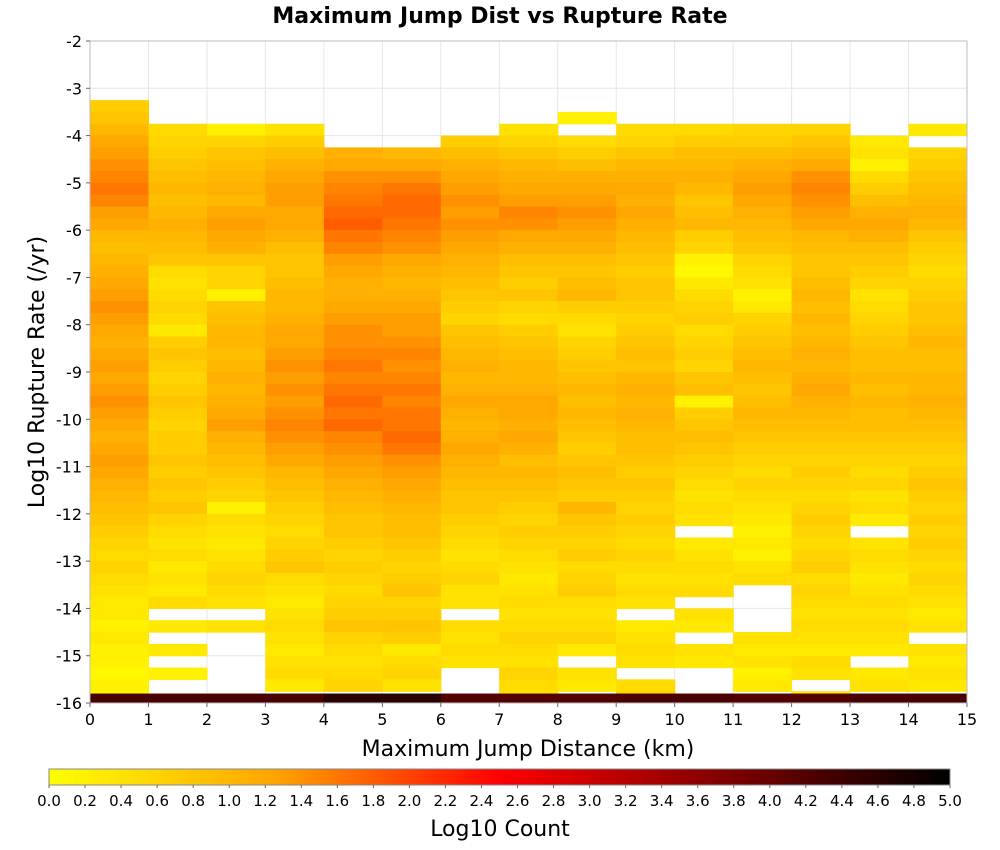  What do you see at coordinates (558, 719) in the screenshot?
I see `x-tick-label: 8` at bounding box center [558, 719].